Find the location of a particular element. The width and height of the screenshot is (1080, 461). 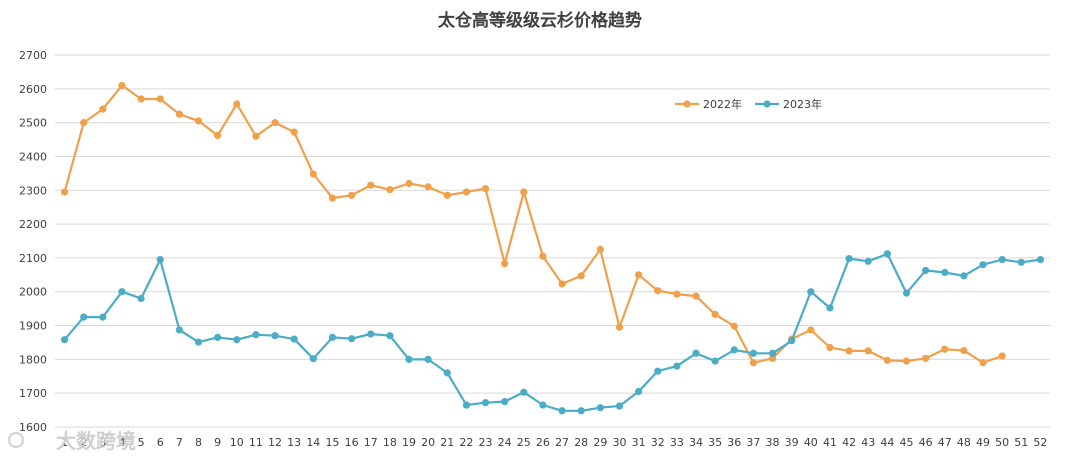

x-tick-label: 52 is located at coordinates (1040, 442).